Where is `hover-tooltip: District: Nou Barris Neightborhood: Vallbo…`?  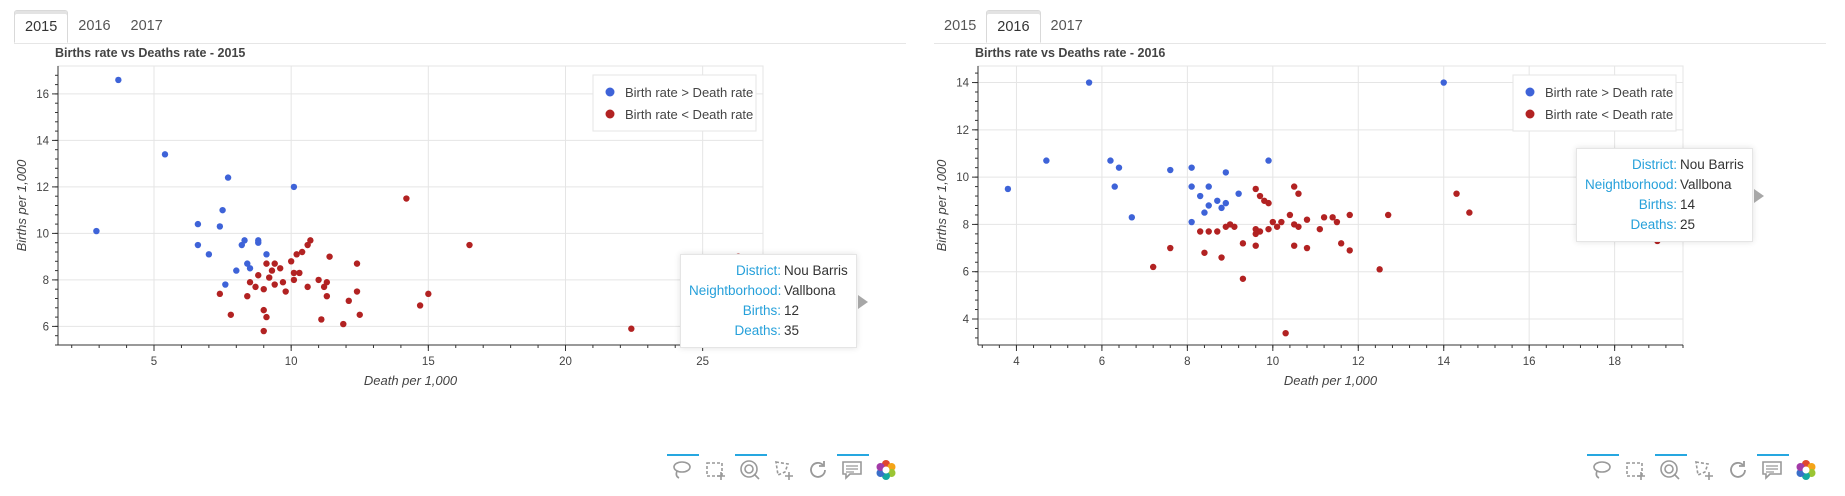
hover-tooltip: District: Nou Barris Neightborhood: Vallbo… is located at coordinates (774, 301).